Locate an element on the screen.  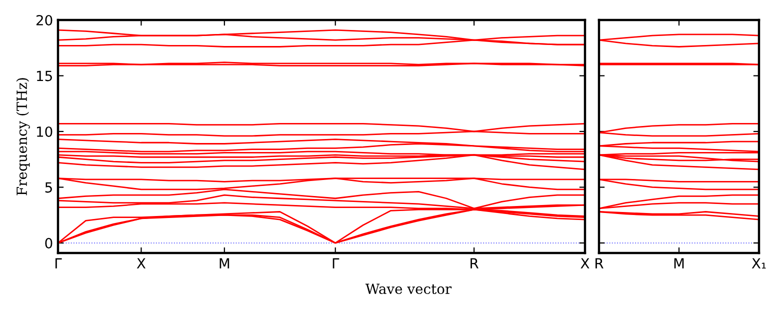
y-tick-label: 10 is located at coordinates (44, 131).